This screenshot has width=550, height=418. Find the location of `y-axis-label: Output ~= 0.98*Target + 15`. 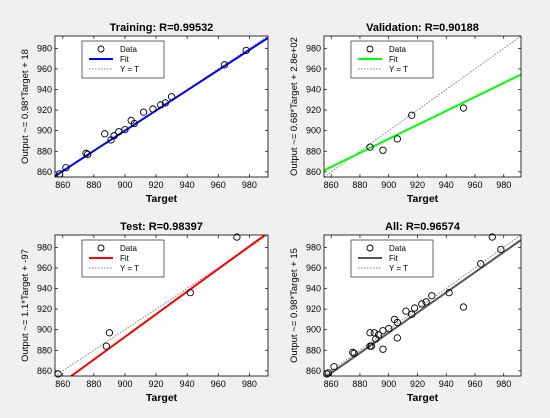

y-axis-label: Output ~= 0.98*Target + 15 is located at coordinates (294, 305).